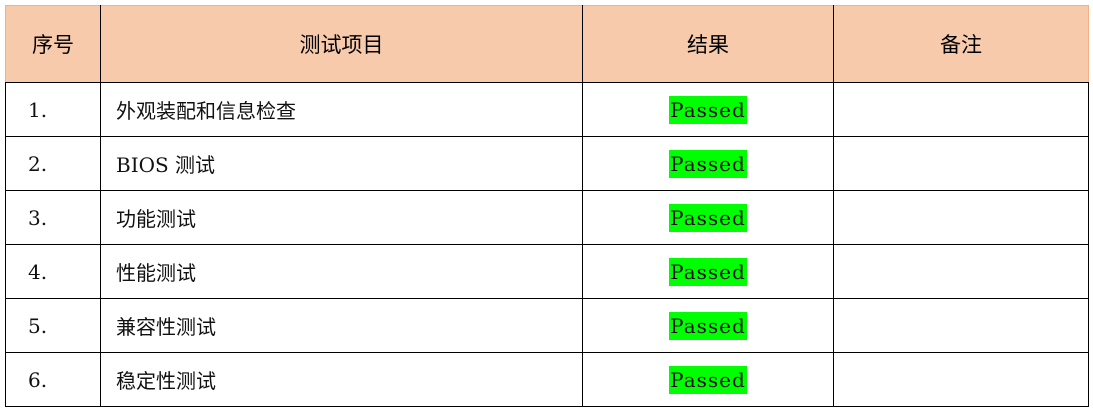  Describe the element at coordinates (53, 109) in the screenshot. I see `row-number: 1.` at that location.